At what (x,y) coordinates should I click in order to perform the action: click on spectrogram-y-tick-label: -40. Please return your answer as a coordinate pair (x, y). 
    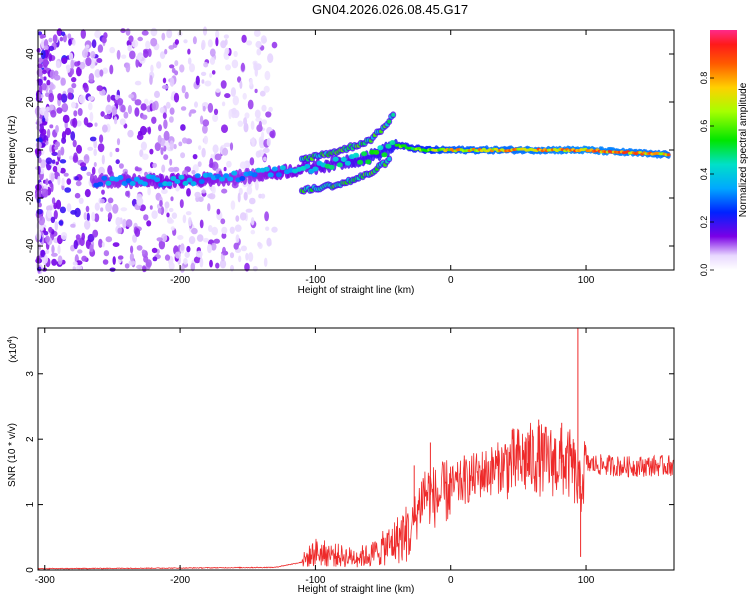
    Looking at the image, I should click on (30, 245).